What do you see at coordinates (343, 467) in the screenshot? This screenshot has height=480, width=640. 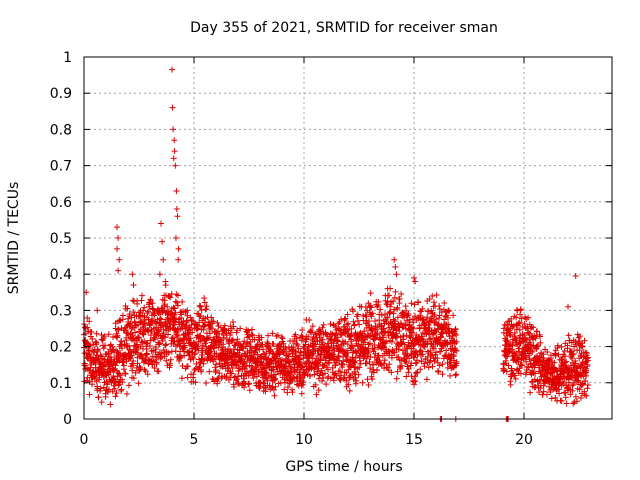 I see `x-axis-label: GPS time / hours` at bounding box center [343, 467].